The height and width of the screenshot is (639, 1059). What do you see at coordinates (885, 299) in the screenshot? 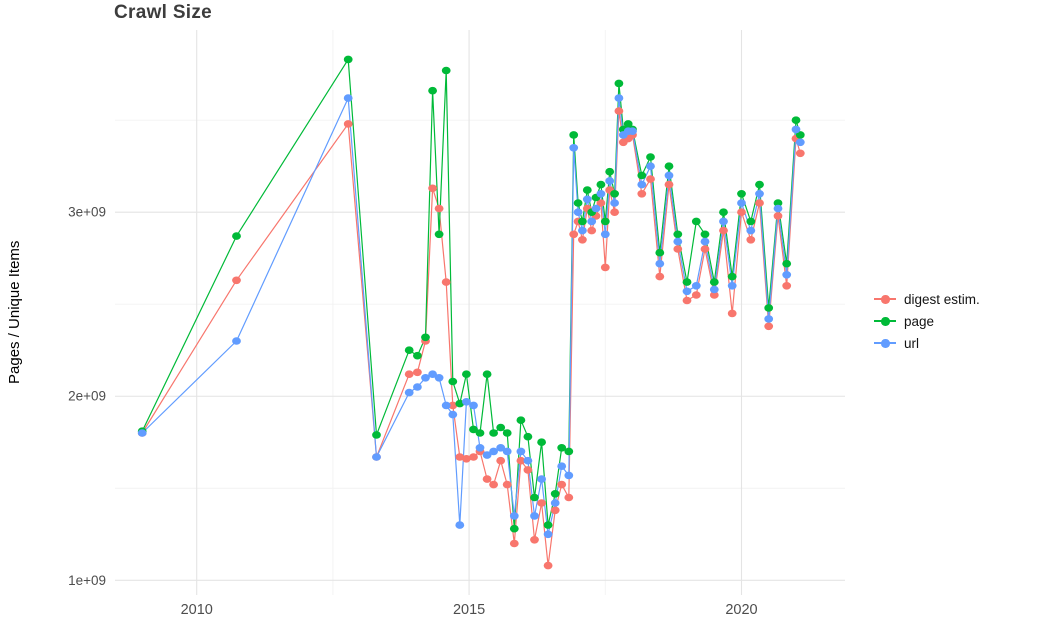
I see `legend-key-digest-estim-icon` at bounding box center [885, 299].